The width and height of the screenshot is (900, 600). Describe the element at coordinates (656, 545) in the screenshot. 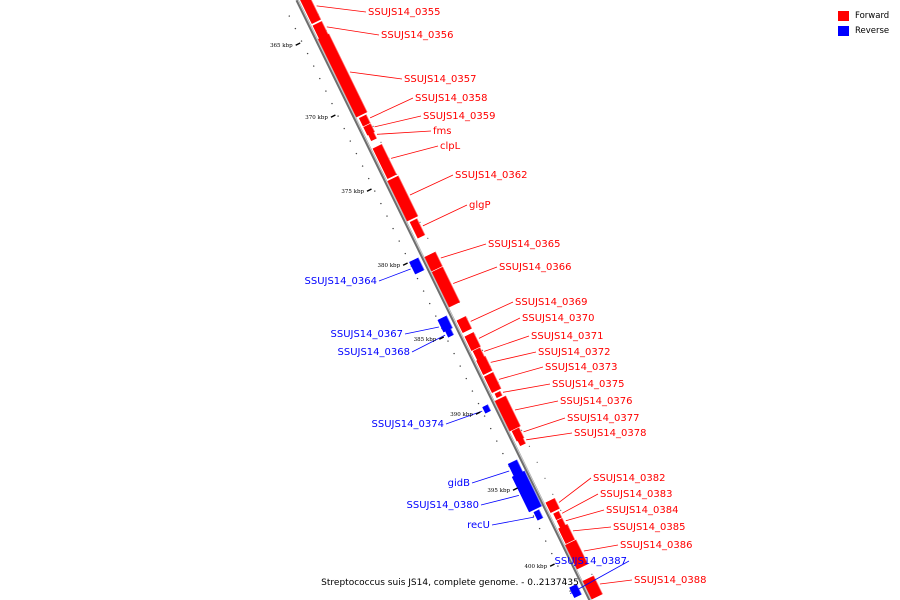

I see `gene-label-ssujs14_0386: SSUJS14_0386` at that location.